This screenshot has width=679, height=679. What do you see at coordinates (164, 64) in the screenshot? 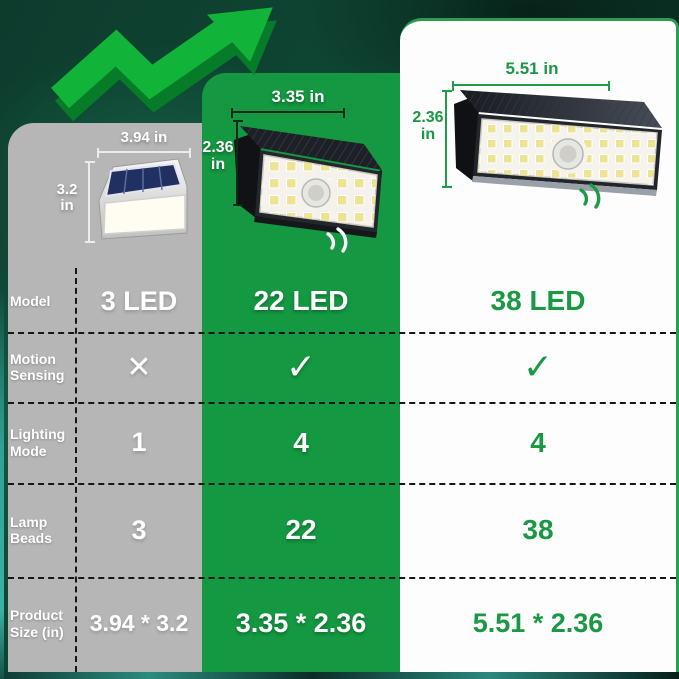
I see `growth-arrow-icon` at bounding box center [164, 64].